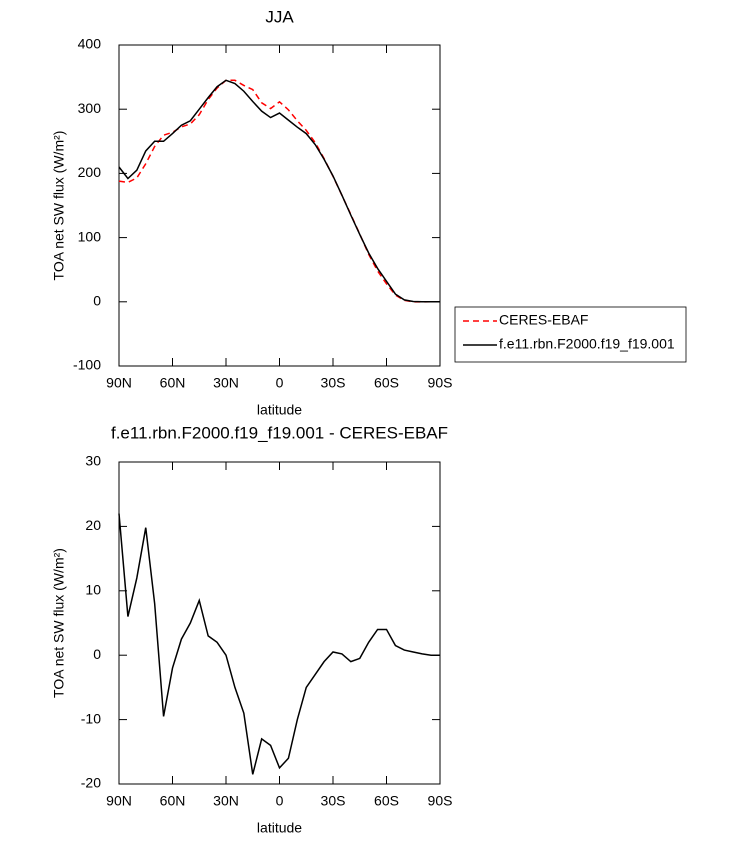 The width and height of the screenshot is (733, 846). Describe the element at coordinates (93, 525) in the screenshot. I see `y-tick-label: 20` at that location.